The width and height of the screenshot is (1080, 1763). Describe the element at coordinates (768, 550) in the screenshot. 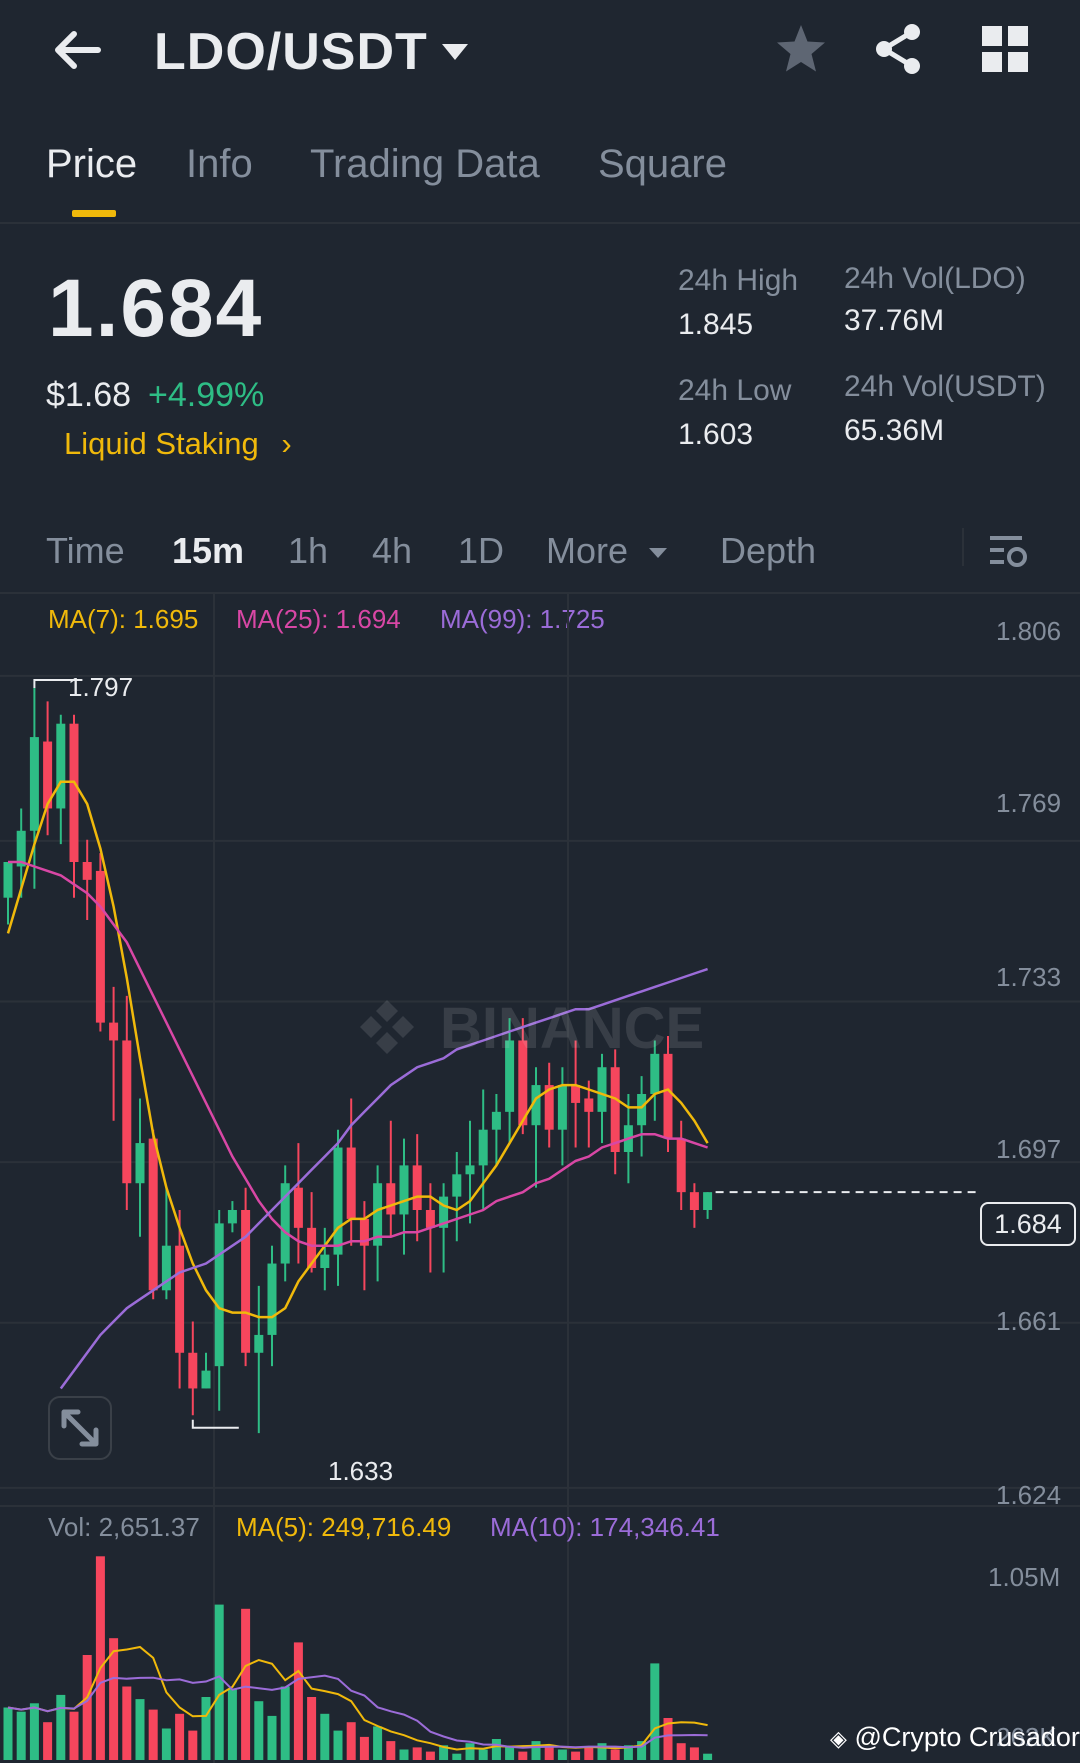

I see `interval-depth: Depth` at that location.